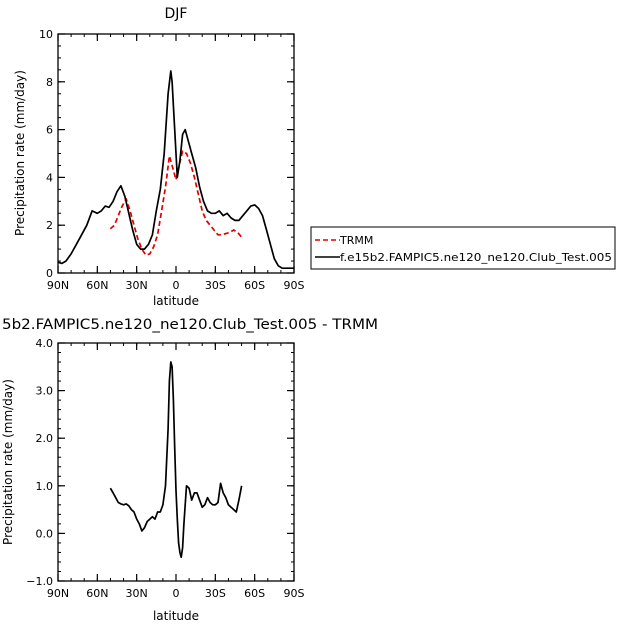 Image resolution: width=629 pixels, height=628 pixels. What do you see at coordinates (58, 593) in the screenshot?
I see `bottom-x-tick-label: 90N` at bounding box center [58, 593].